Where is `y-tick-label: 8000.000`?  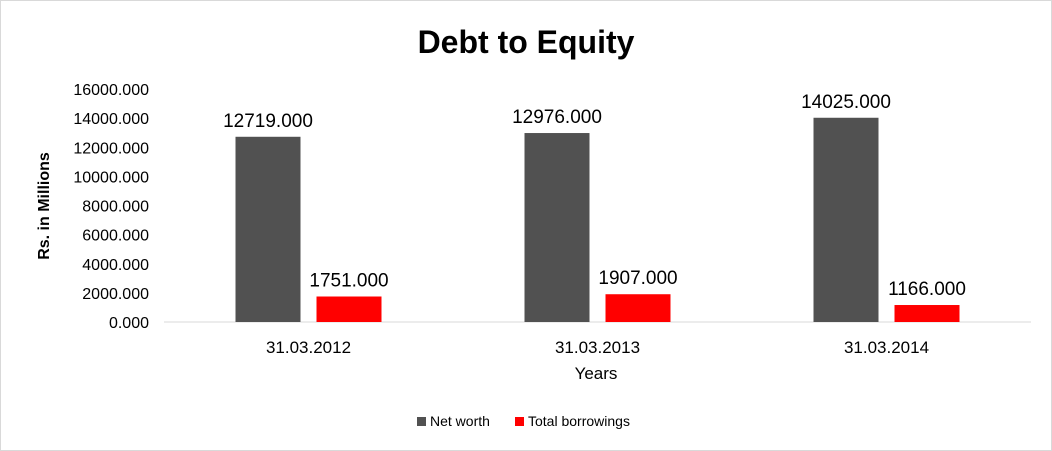
y-tick-label: 8000.000 is located at coordinates (115, 207).